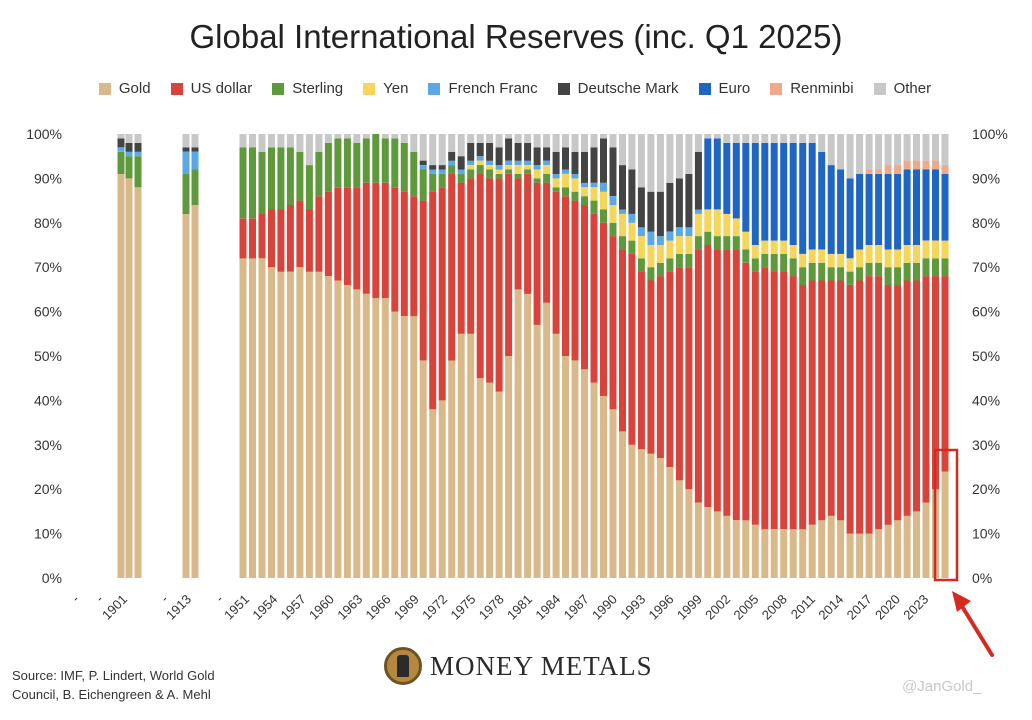  What do you see at coordinates (547, 607) in the screenshot?
I see `x-tick-label: 1984` at bounding box center [547, 607].